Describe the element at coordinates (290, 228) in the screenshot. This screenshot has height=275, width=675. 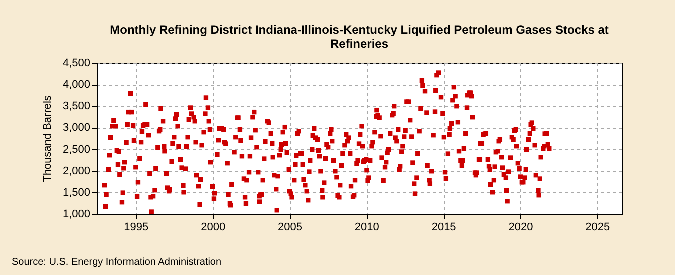
I see `x-tick-label: 2005` at that location.